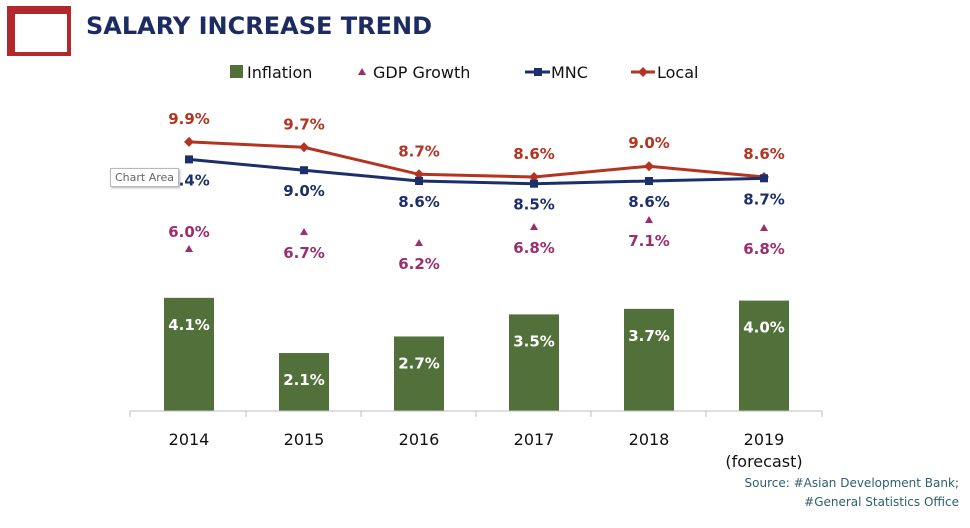  Describe the element at coordinates (476, 194) in the screenshot. I see `trend-lines` at that location.